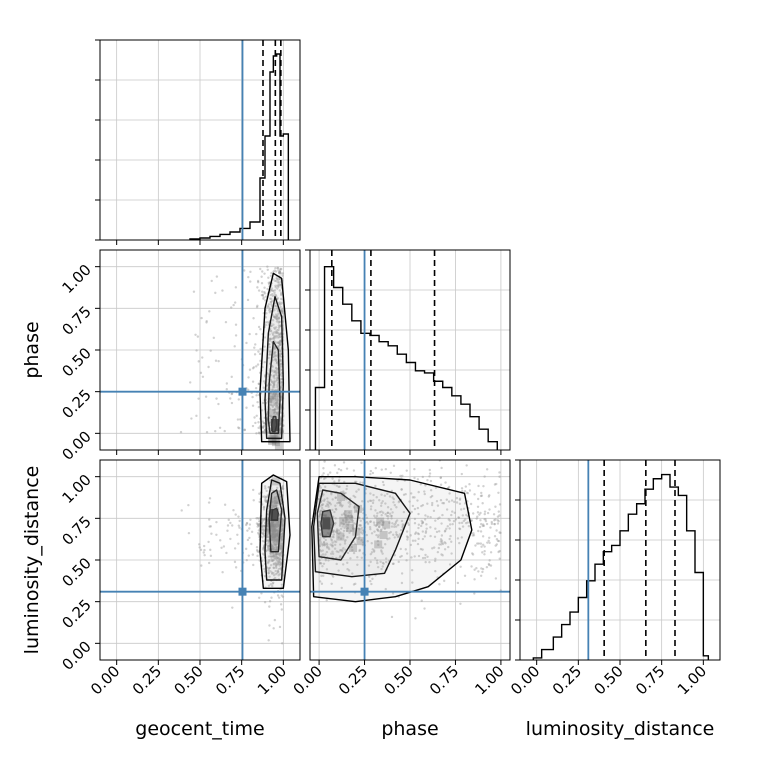 This screenshot has height=760, width=760. Describe the element at coordinates (308, 680) in the screenshot. I see `scatter-phase-distance-xtick-label-0: 0.00` at that location.